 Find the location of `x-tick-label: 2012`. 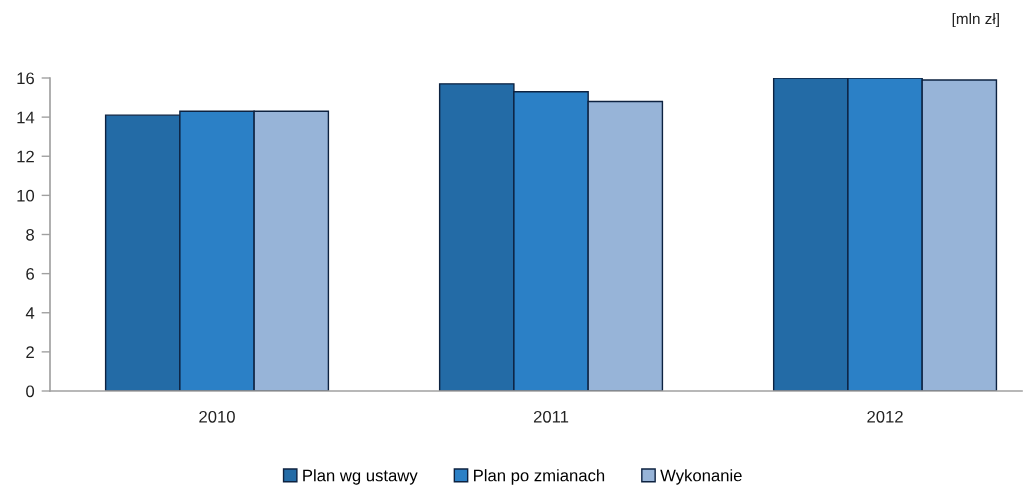

x-tick-label: 2012 is located at coordinates (885, 416).